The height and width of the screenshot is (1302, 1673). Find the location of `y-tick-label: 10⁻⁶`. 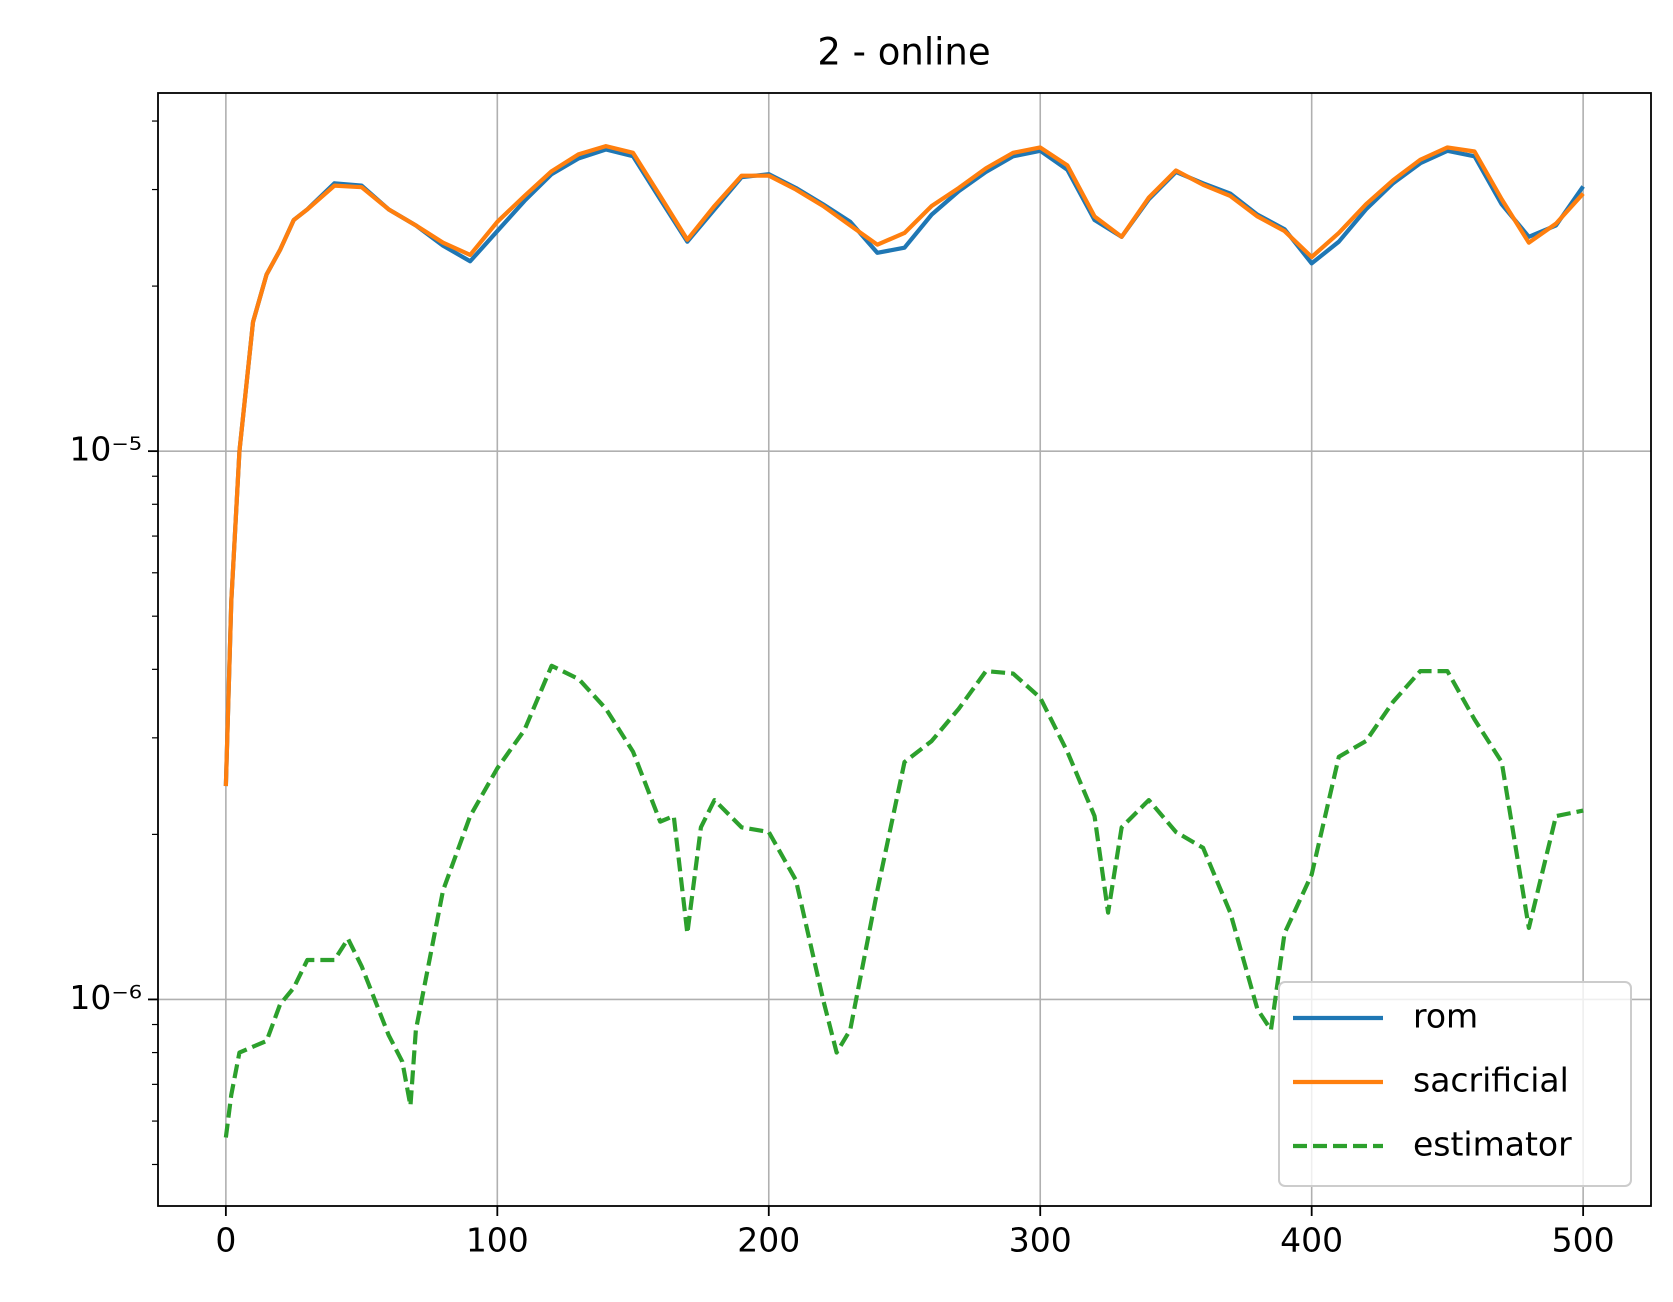

y-tick-label: 10⁻⁶ is located at coordinates (105, 997).